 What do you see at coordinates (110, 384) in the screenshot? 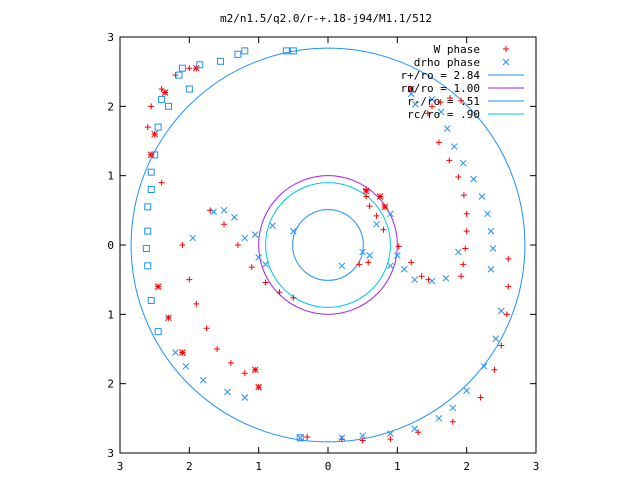
I see `y-tick-label: 2` at bounding box center [110, 384].